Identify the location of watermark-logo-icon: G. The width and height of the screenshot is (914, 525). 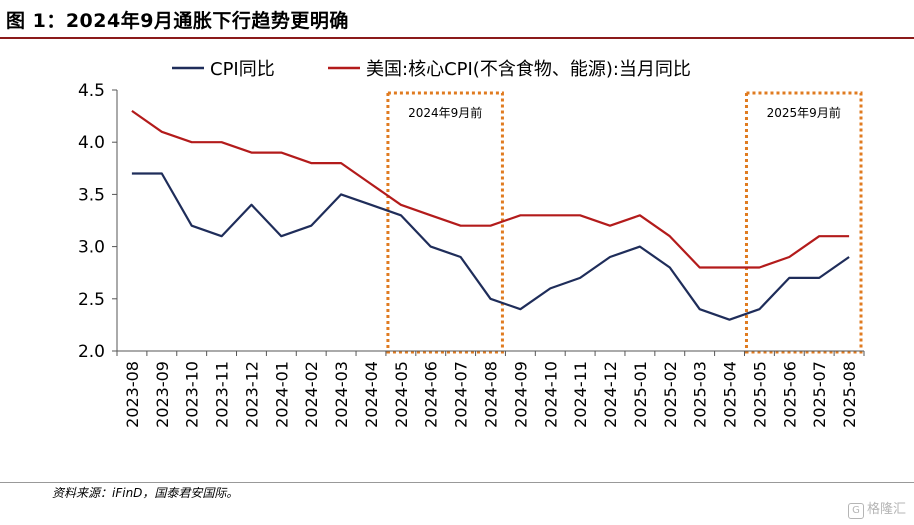
(855, 511).